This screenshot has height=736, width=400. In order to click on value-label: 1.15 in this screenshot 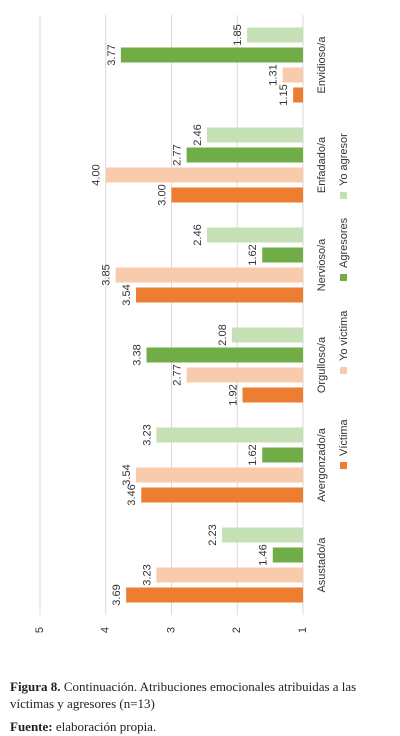, I will do `click(284, 94)`.